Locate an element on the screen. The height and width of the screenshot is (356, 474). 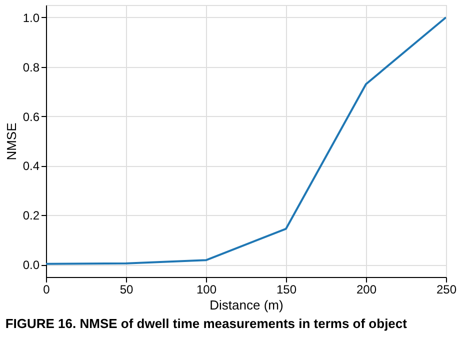
x-tick-label: 150 is located at coordinates (286, 289).